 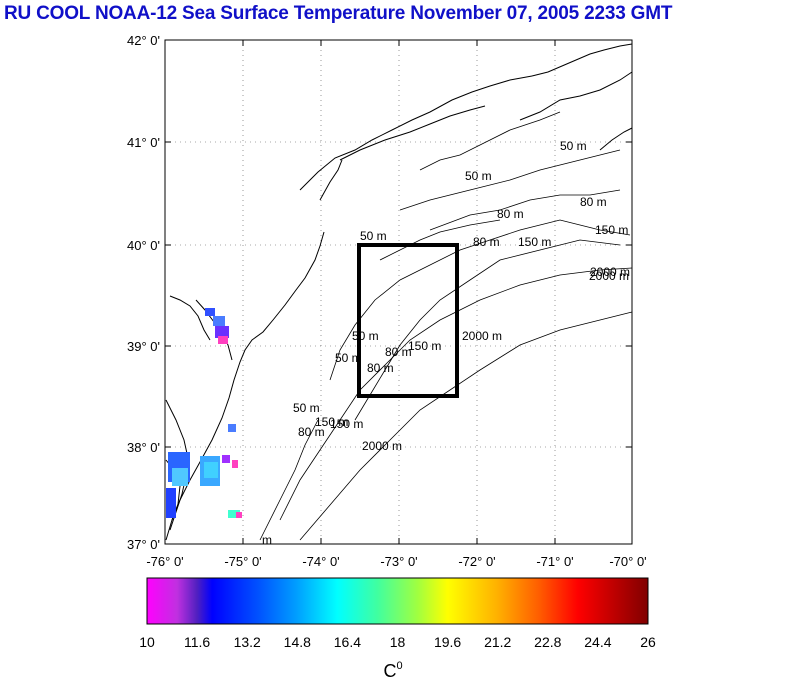 I want to click on colorbar-tick-label: 26, so click(x=648, y=642).